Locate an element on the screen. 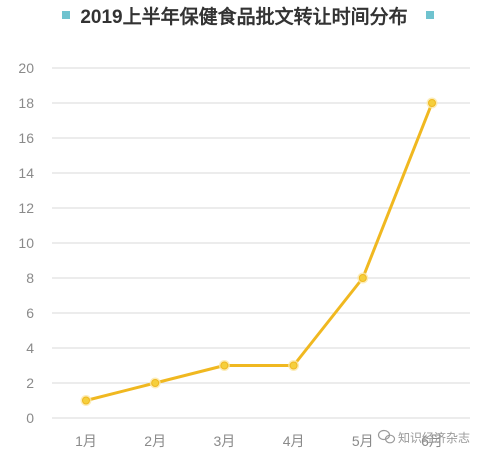 This screenshot has height=463, width=487. watermark-text: 知识经济杂志 is located at coordinates (434, 437).